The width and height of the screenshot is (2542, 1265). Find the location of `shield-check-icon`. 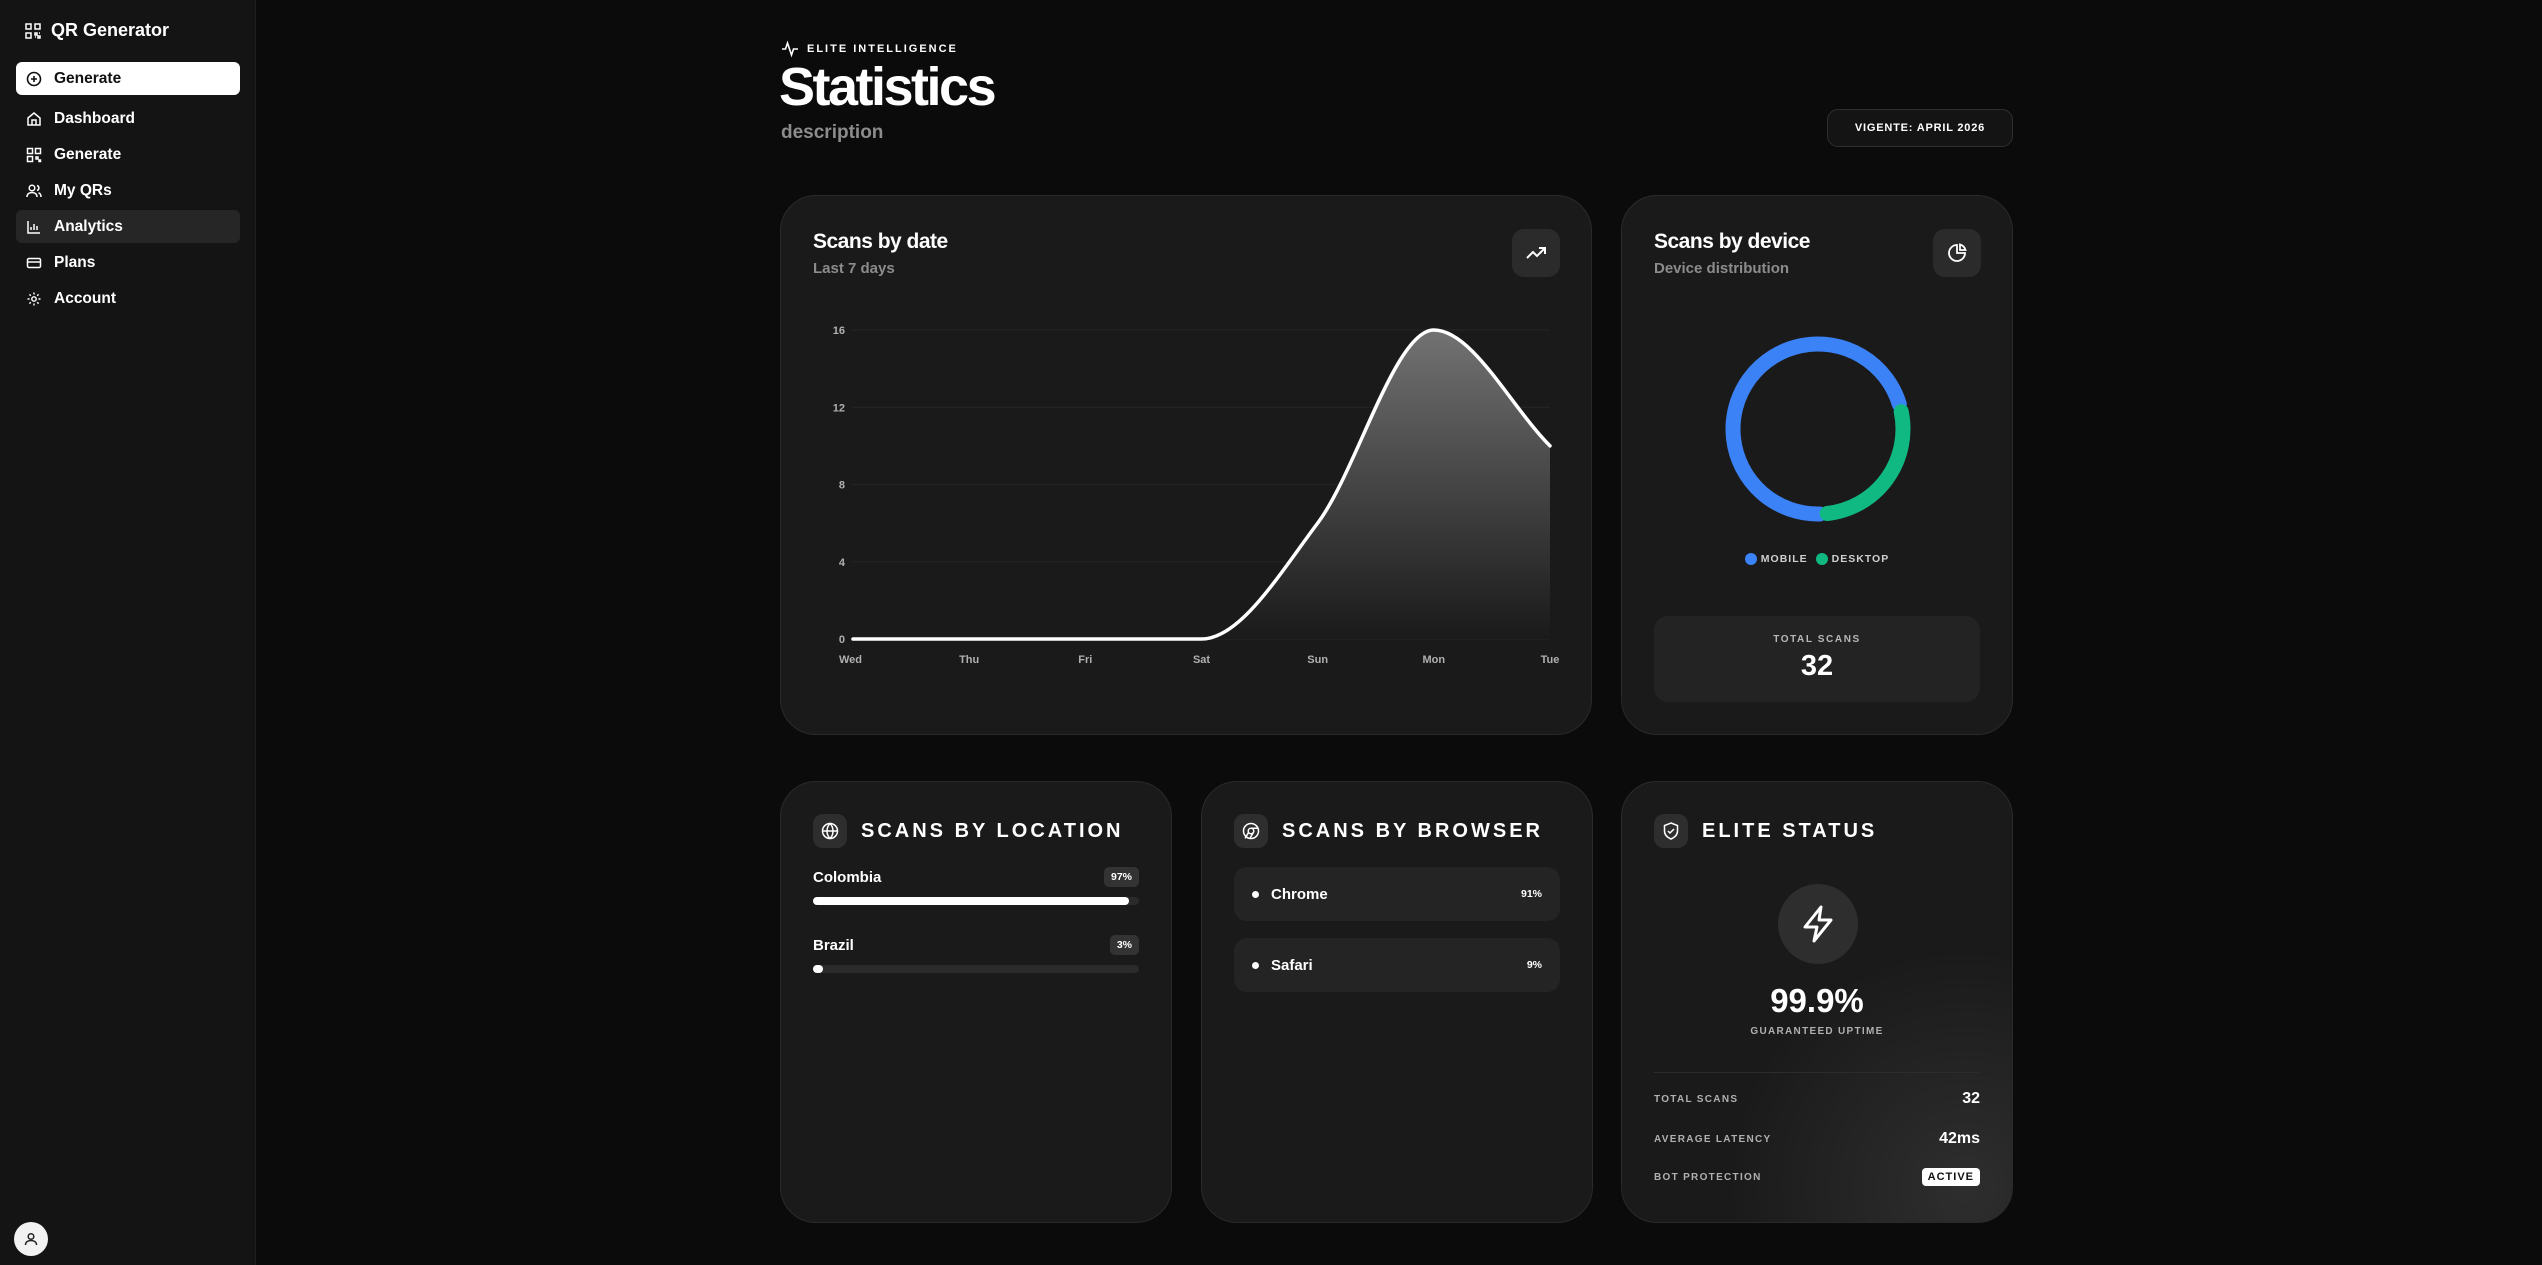

shield-check-icon is located at coordinates (1671, 831).